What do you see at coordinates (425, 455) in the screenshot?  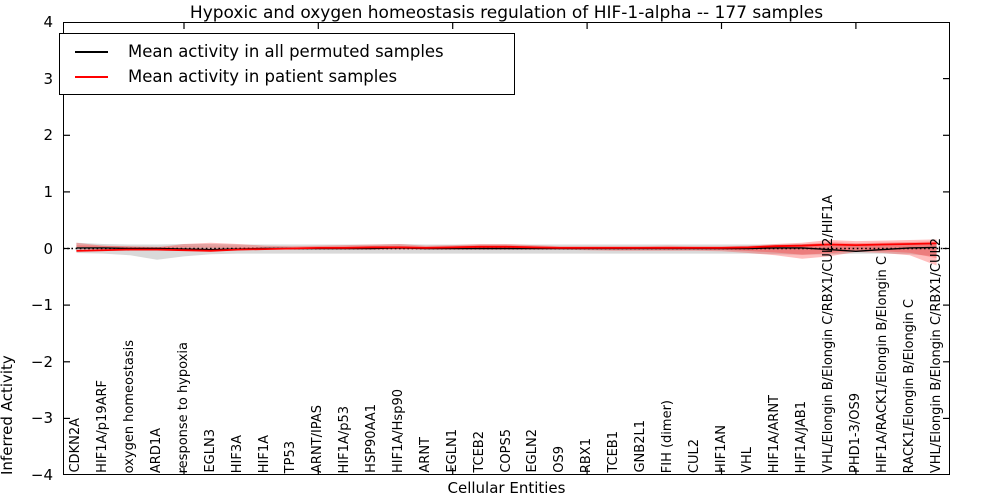 I see `x-entity-label: ARNT` at bounding box center [425, 455].